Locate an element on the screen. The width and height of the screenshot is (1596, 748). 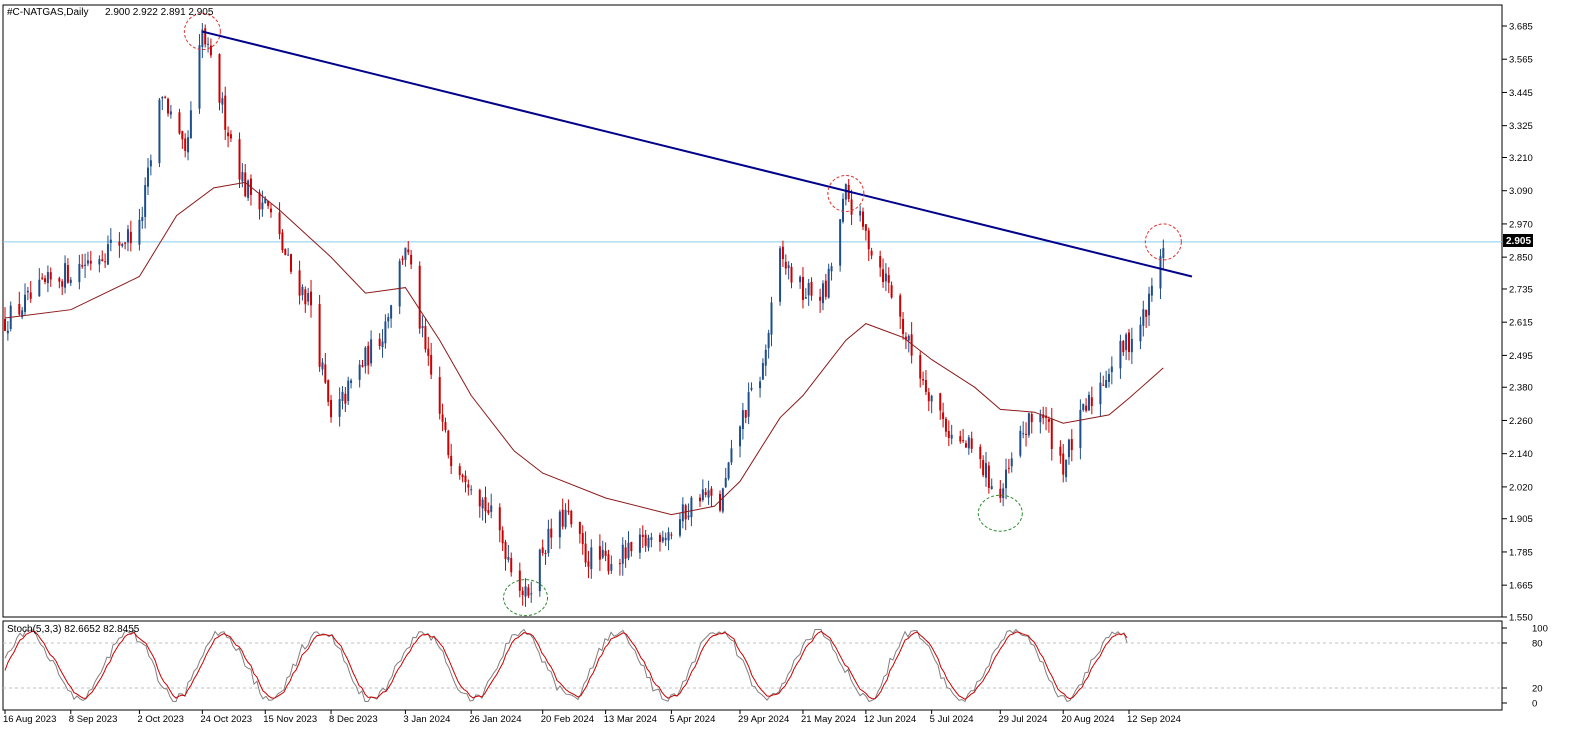
stoch-lines is located at coordinates (566, 665).